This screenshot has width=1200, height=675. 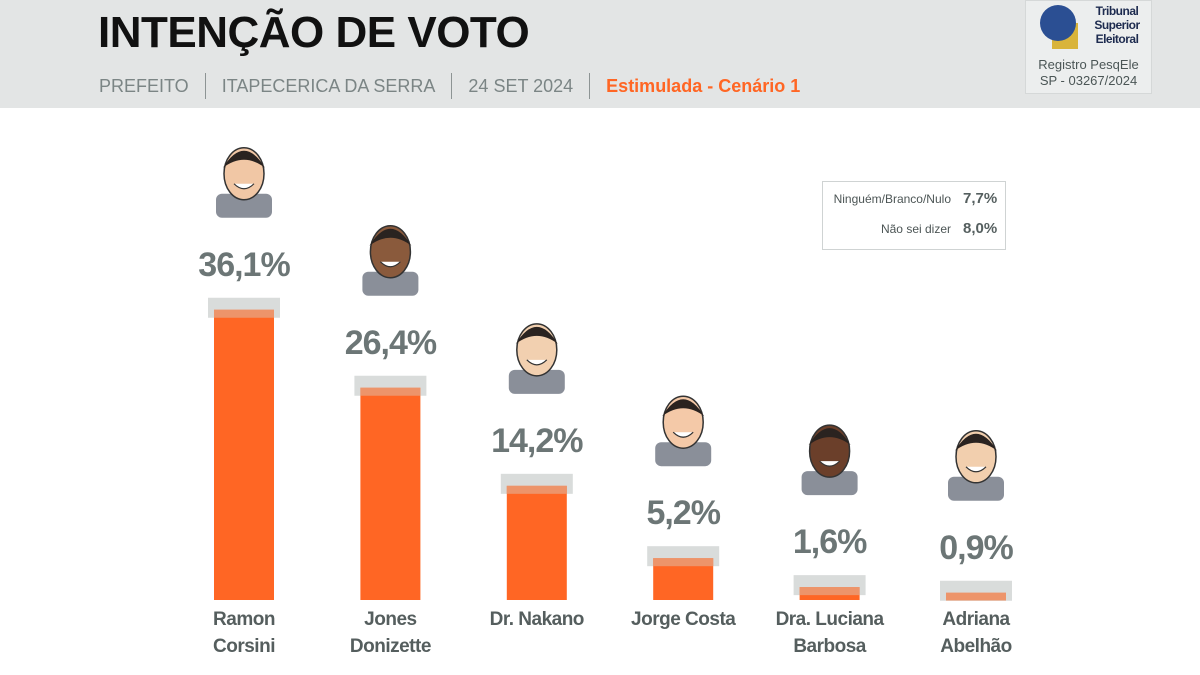 What do you see at coordinates (537, 619) in the screenshot?
I see `category-label: Dr. Nakano` at bounding box center [537, 619].